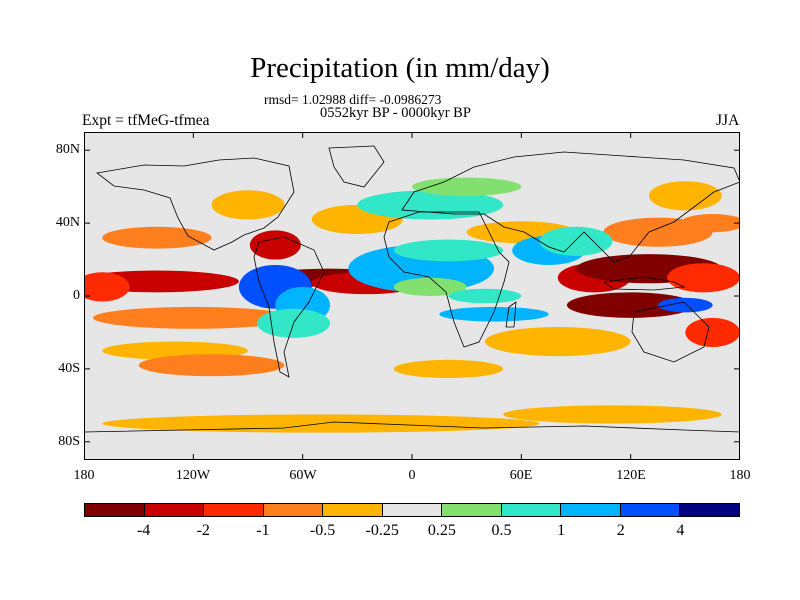  Describe the element at coordinates (67, 222) in the screenshot. I see `y-tick-label-40n: 40N` at that location.